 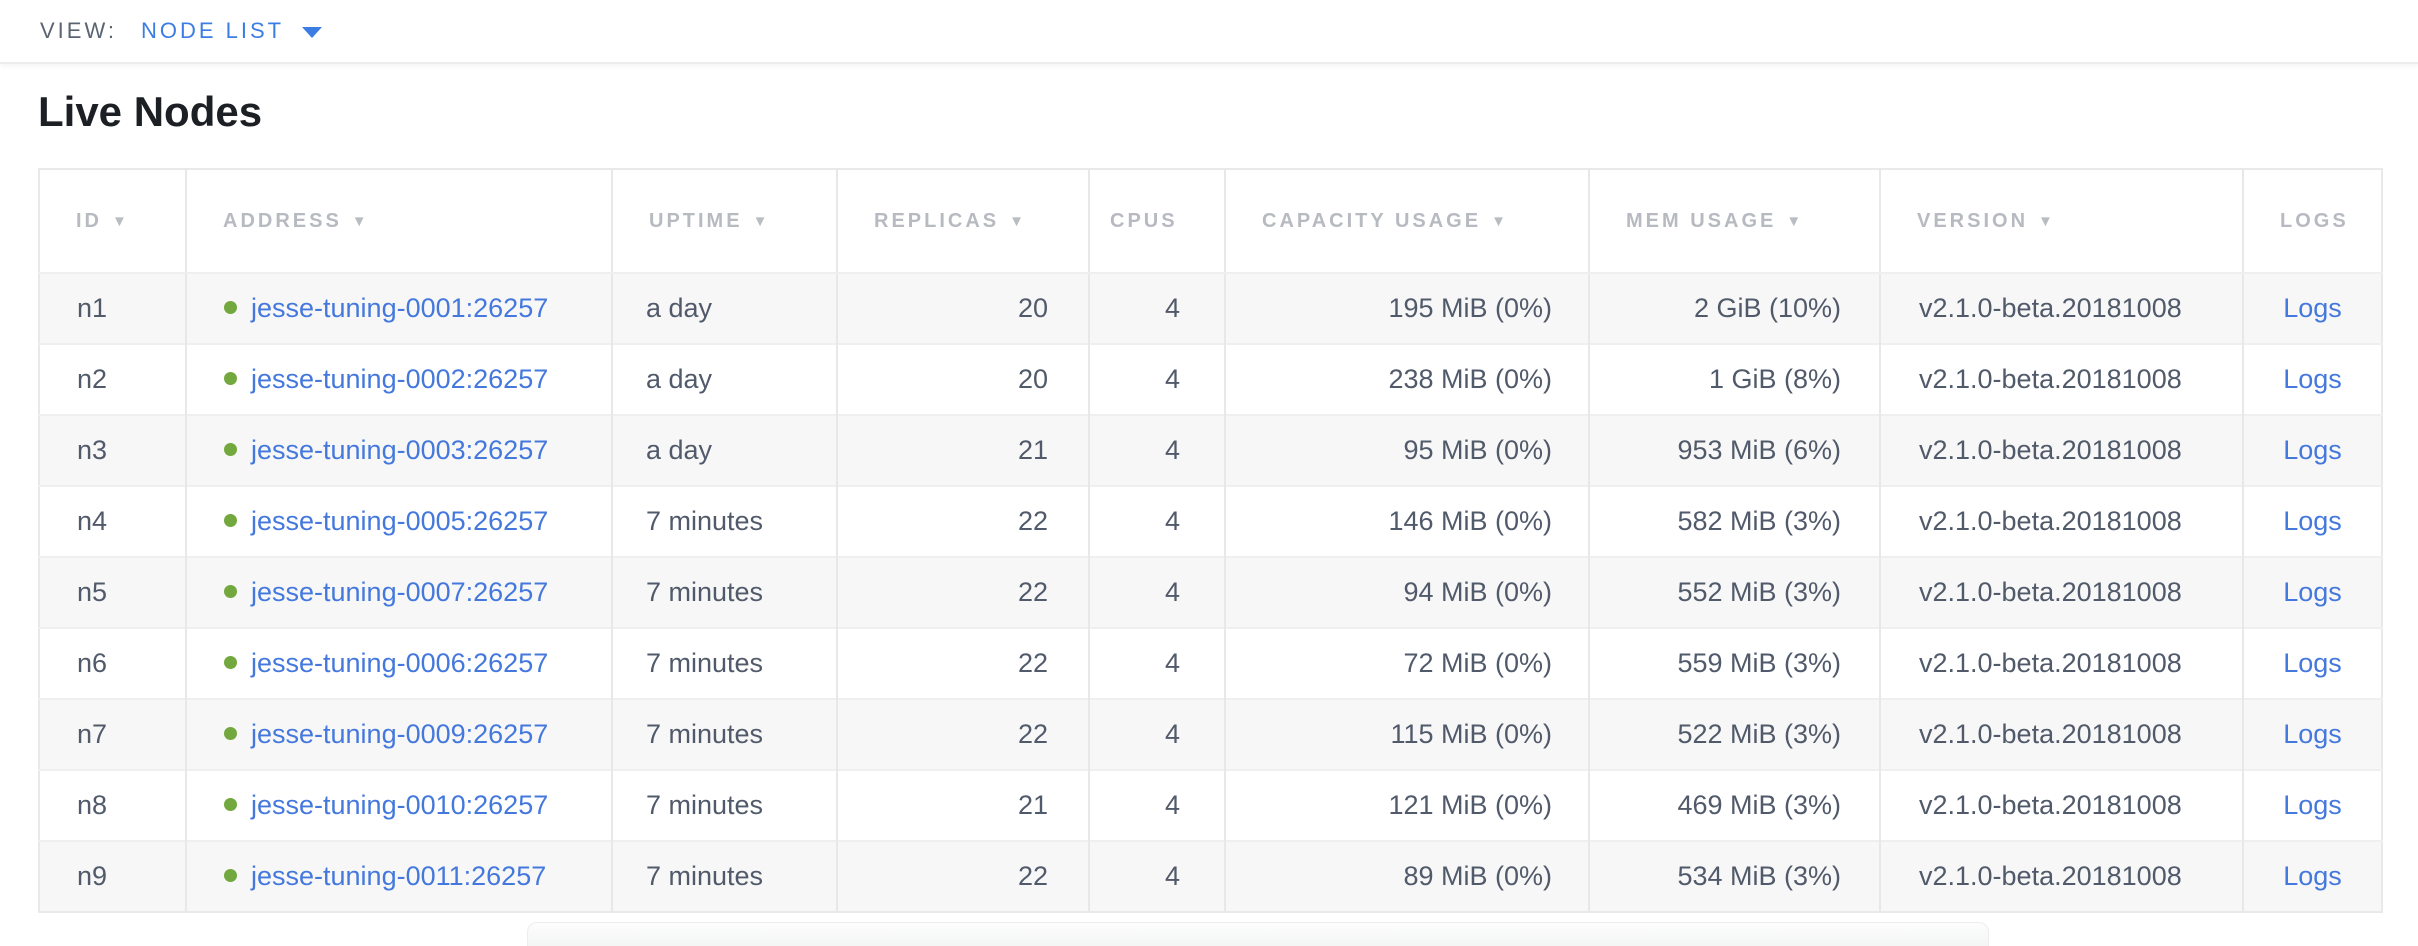 I want to click on column-header-capacity: CAPACITY USAGE ▼, so click(x=1407, y=221).